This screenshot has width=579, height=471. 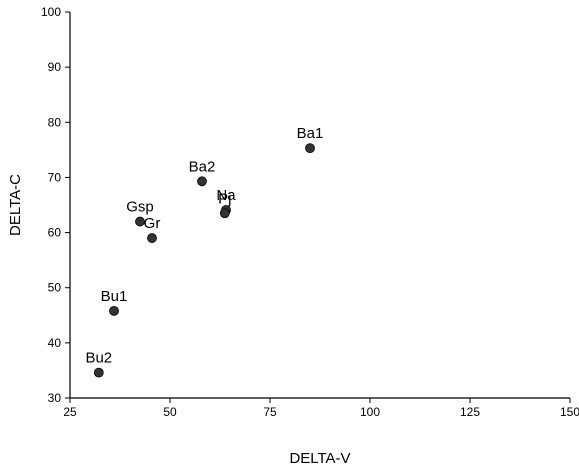 What do you see at coordinates (51, 12) in the screenshot?
I see `y-tick-label: 100` at bounding box center [51, 12].